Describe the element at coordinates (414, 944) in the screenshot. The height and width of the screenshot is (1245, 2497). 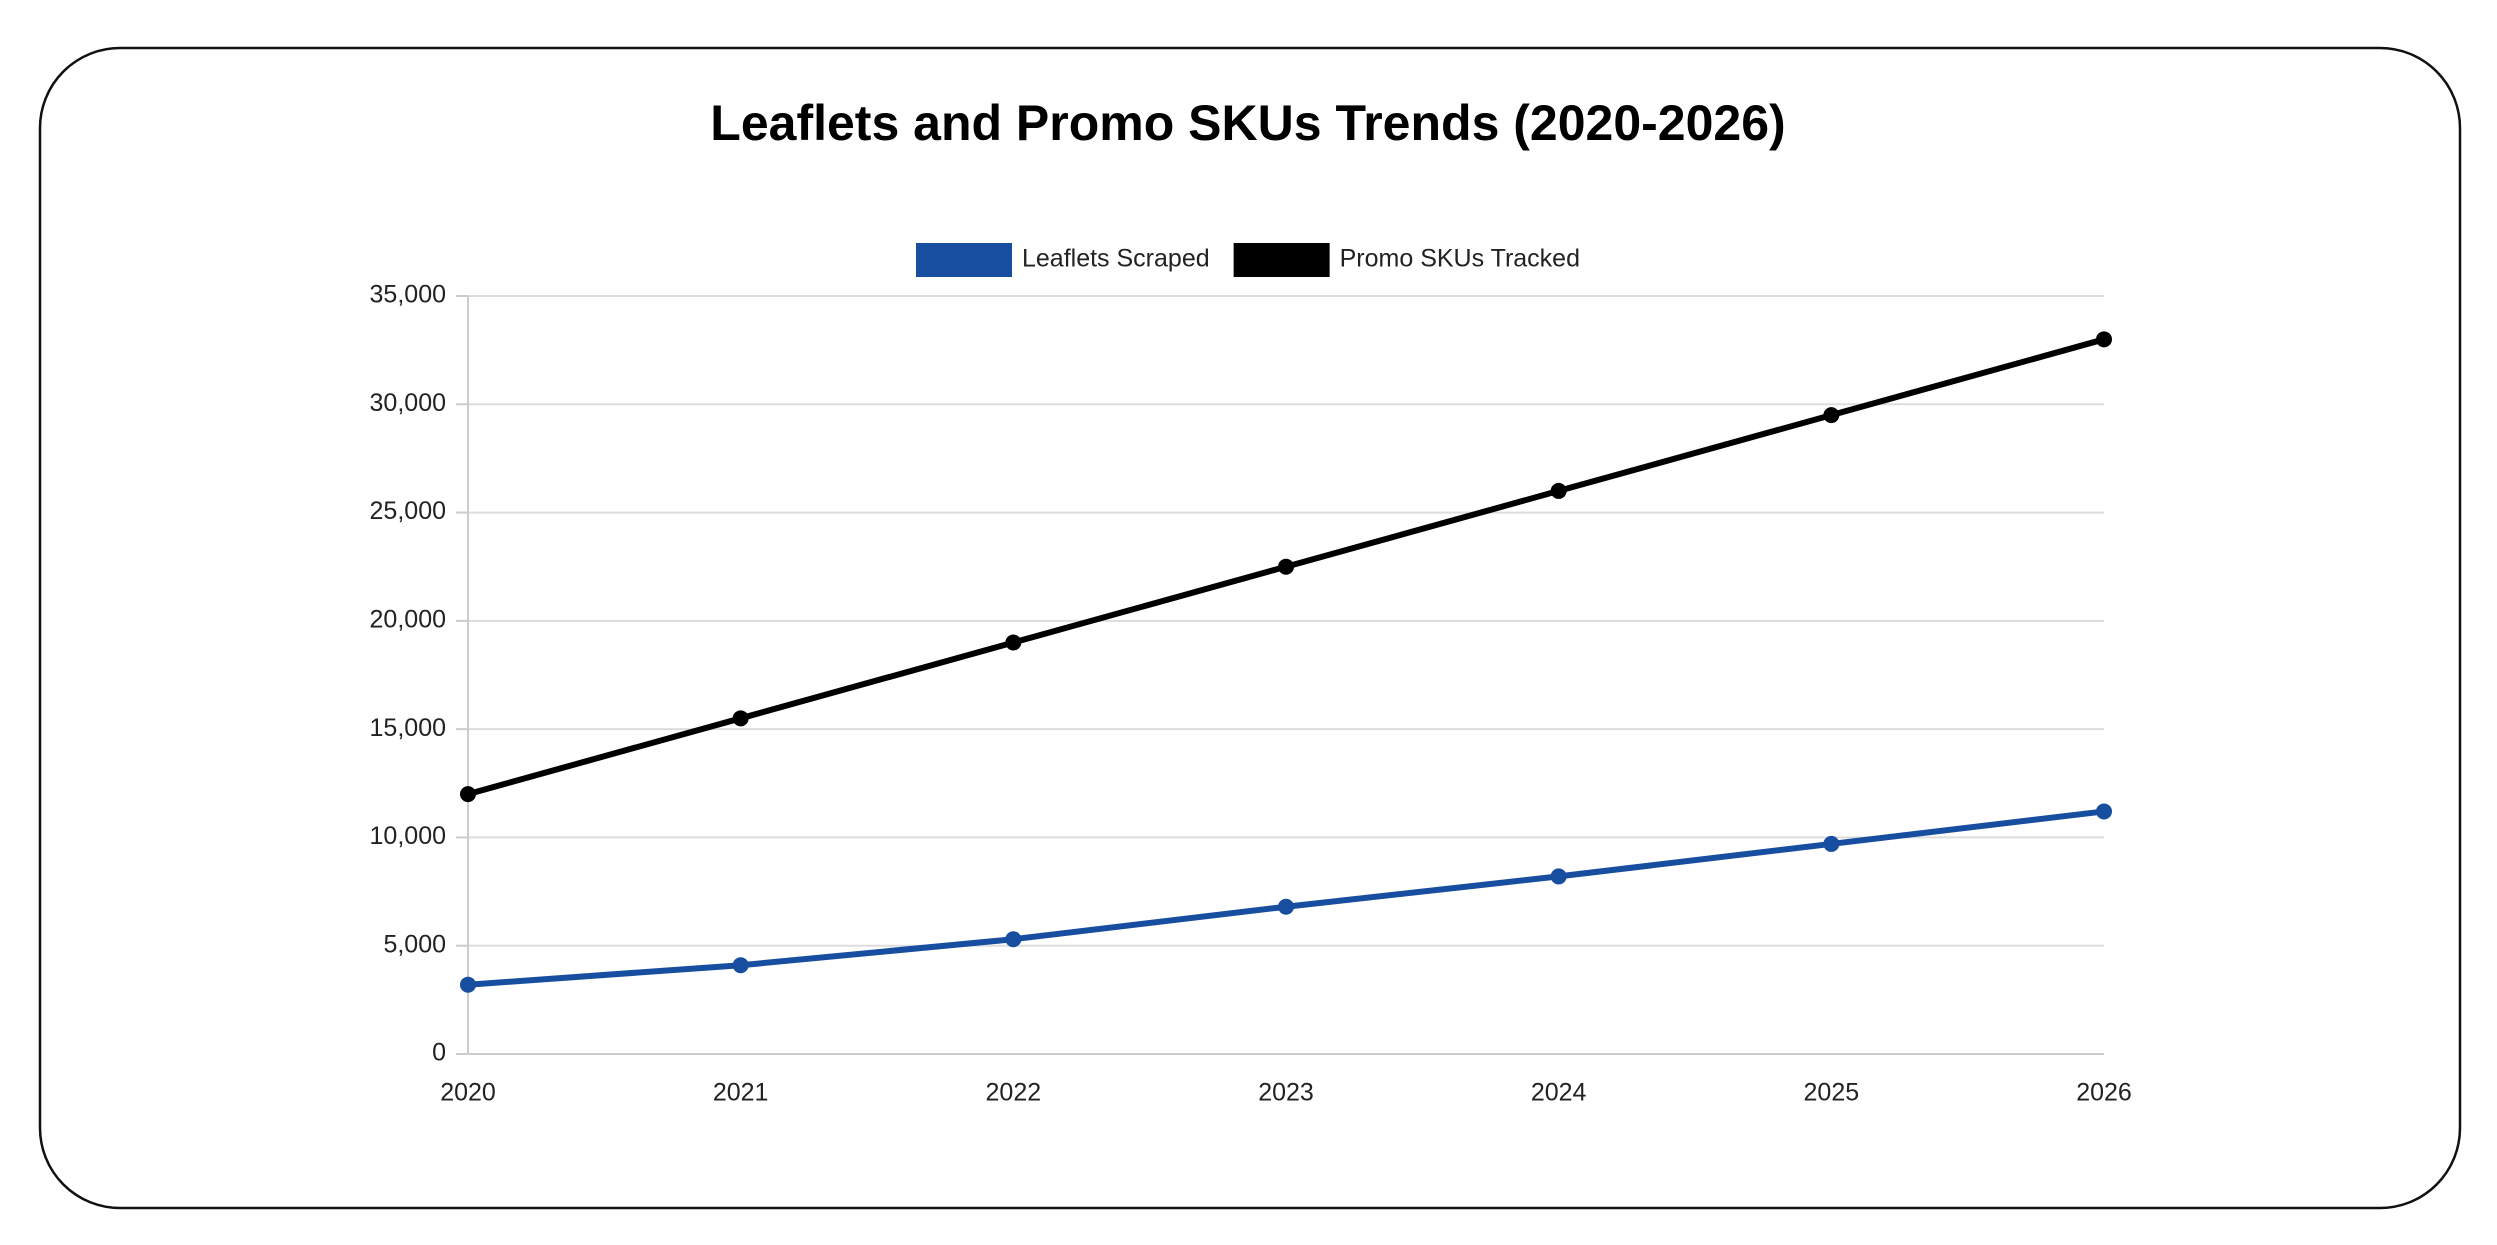
I see `y-tick-label: 5,000` at that location.